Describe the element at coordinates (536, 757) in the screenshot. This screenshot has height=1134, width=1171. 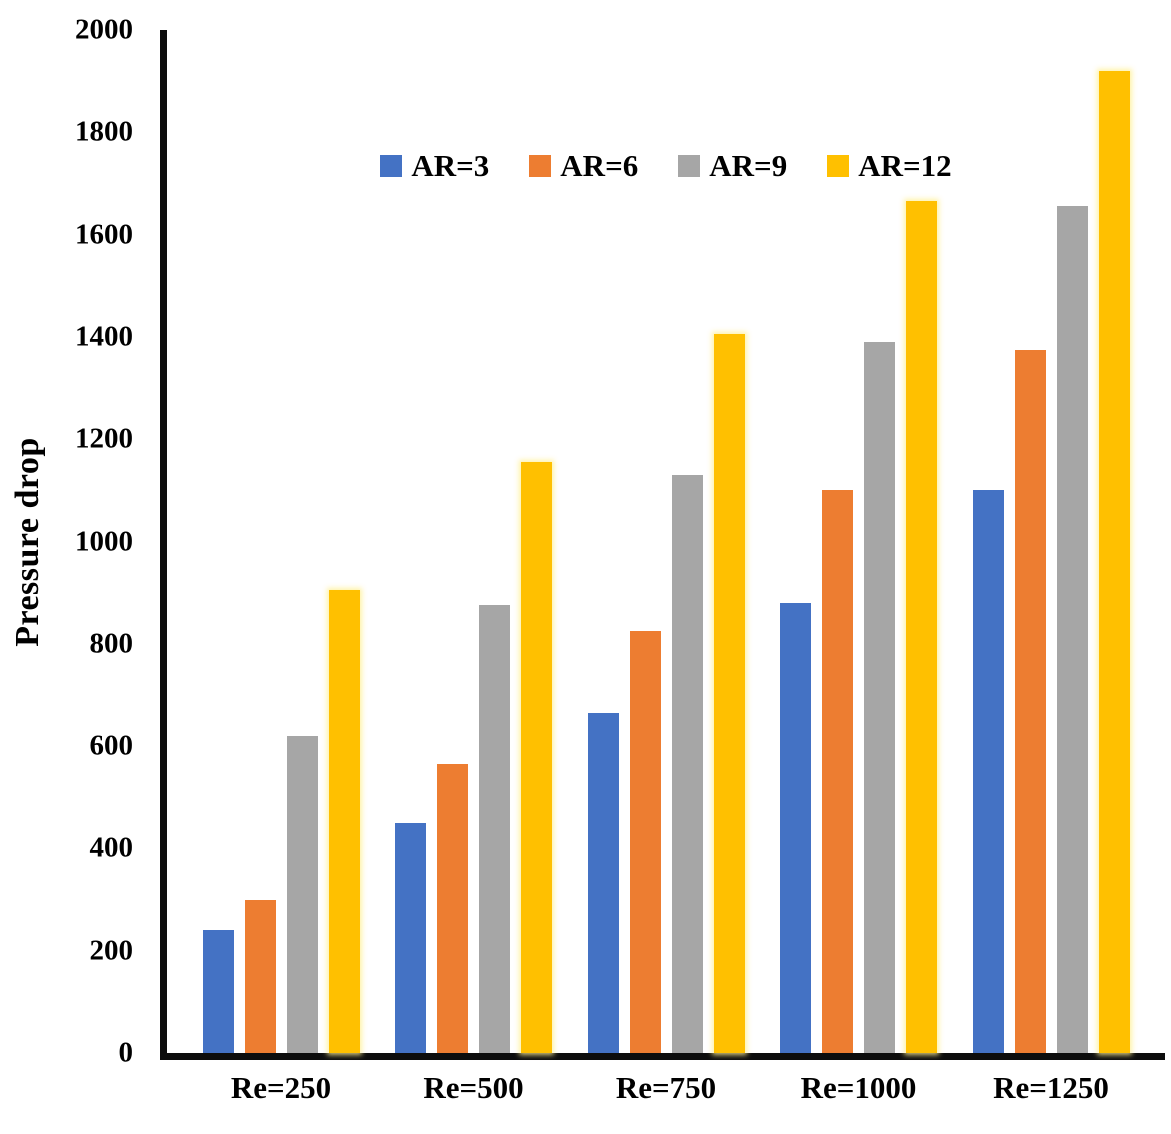
I see `bar-ar12-re500` at that location.